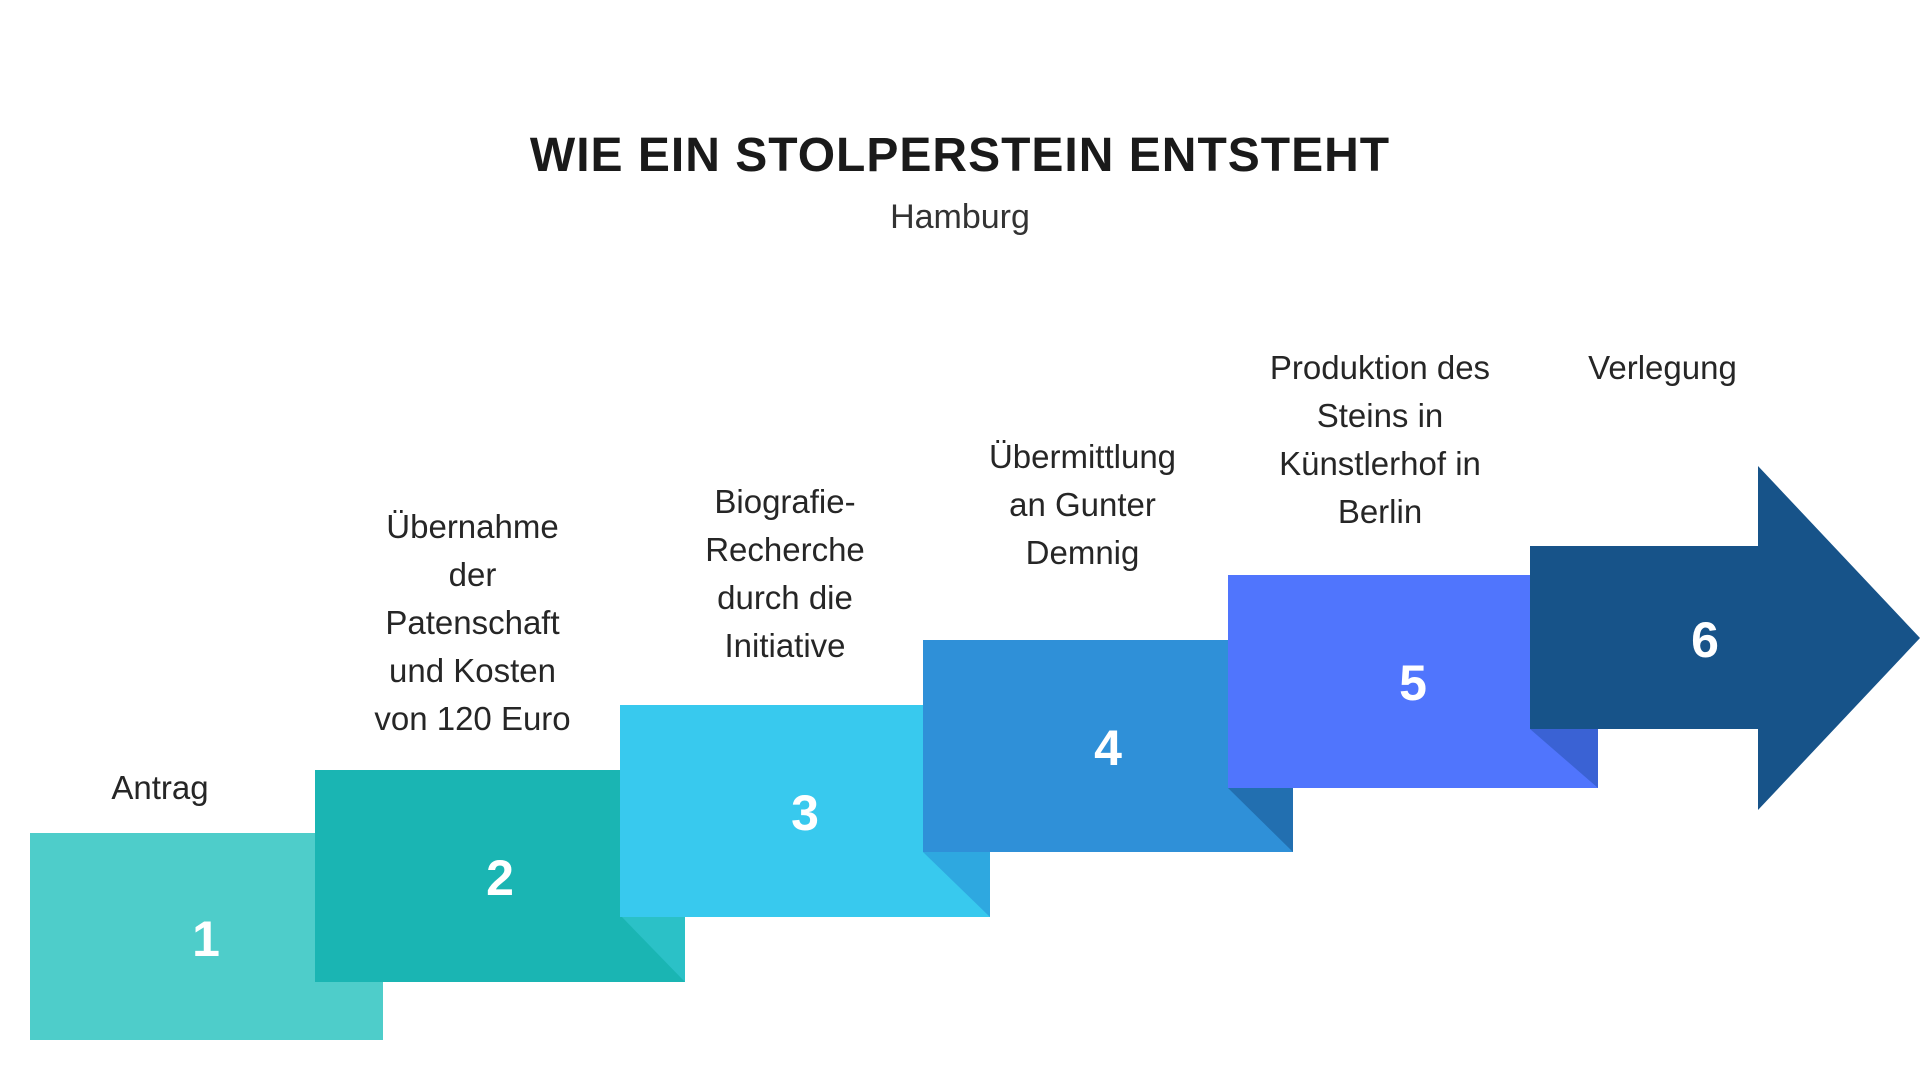 The image size is (1920, 1080). What do you see at coordinates (1705, 640) in the screenshot?
I see `step-6-number: 6` at bounding box center [1705, 640].